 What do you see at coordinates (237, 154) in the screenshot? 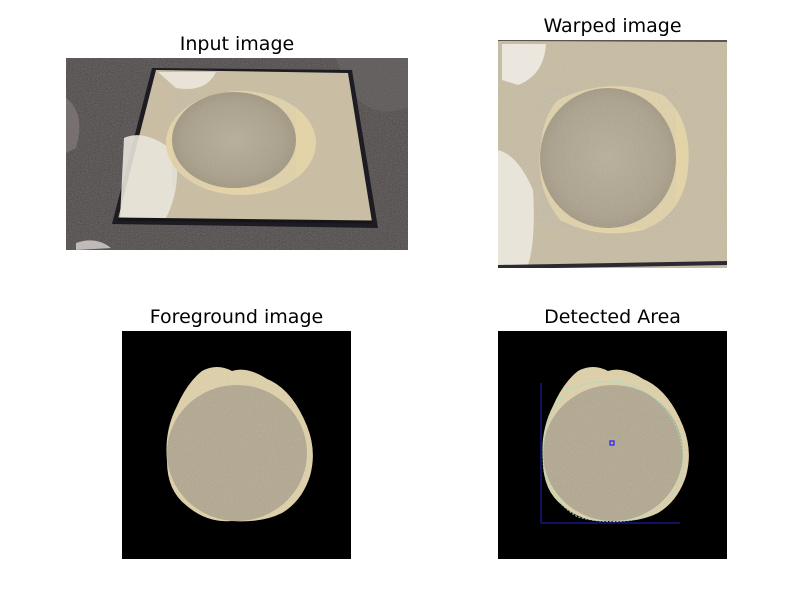
I see `input-image` at bounding box center [237, 154].